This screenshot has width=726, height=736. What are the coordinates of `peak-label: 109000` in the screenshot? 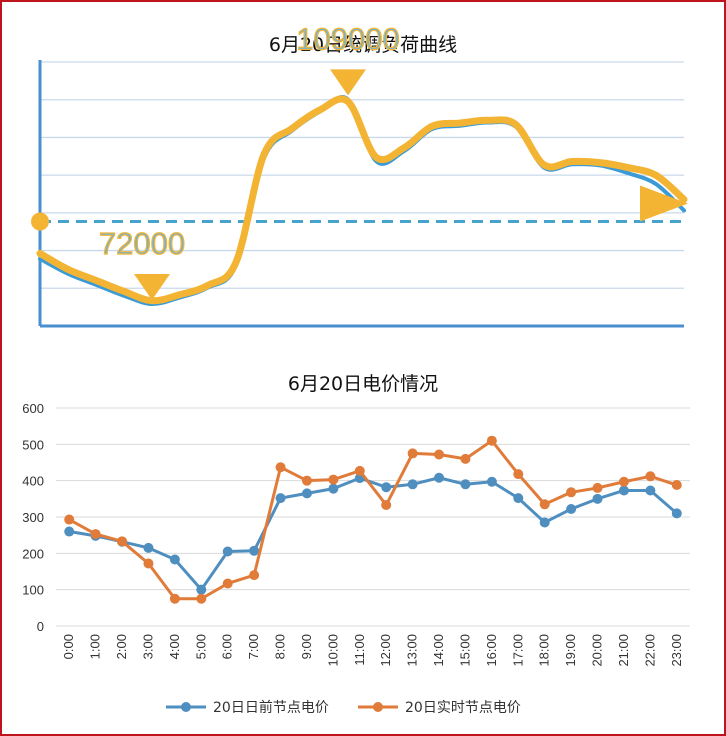 It's located at (347, 38).